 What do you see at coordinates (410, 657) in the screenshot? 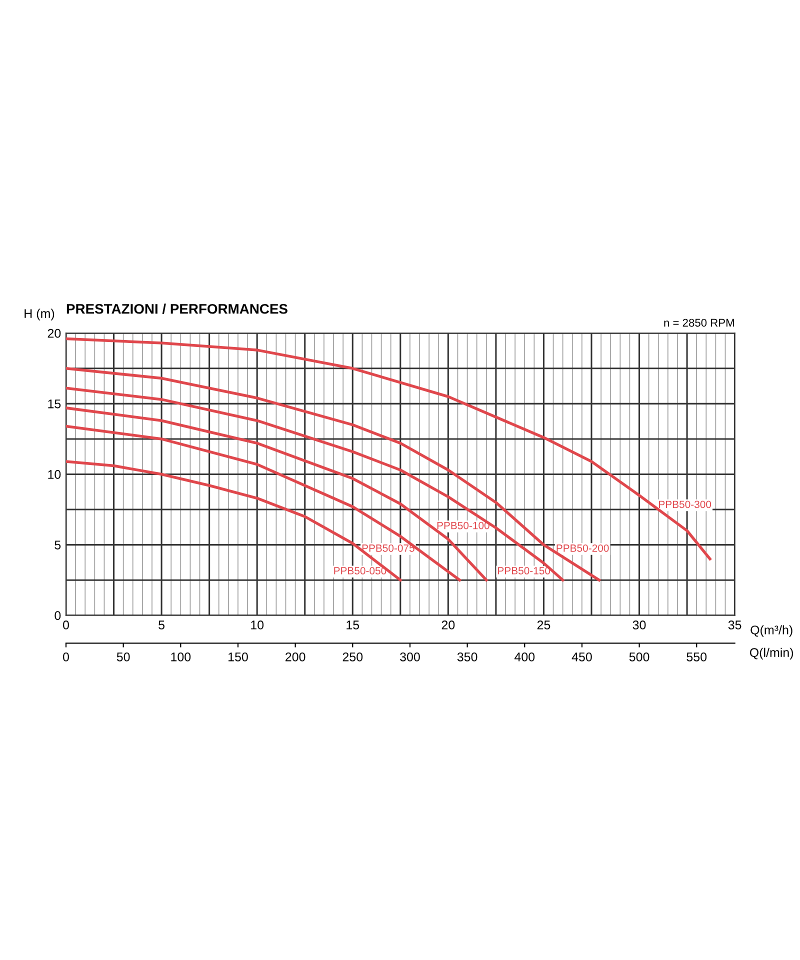
I see `x2-tick-label: 300` at bounding box center [410, 657].